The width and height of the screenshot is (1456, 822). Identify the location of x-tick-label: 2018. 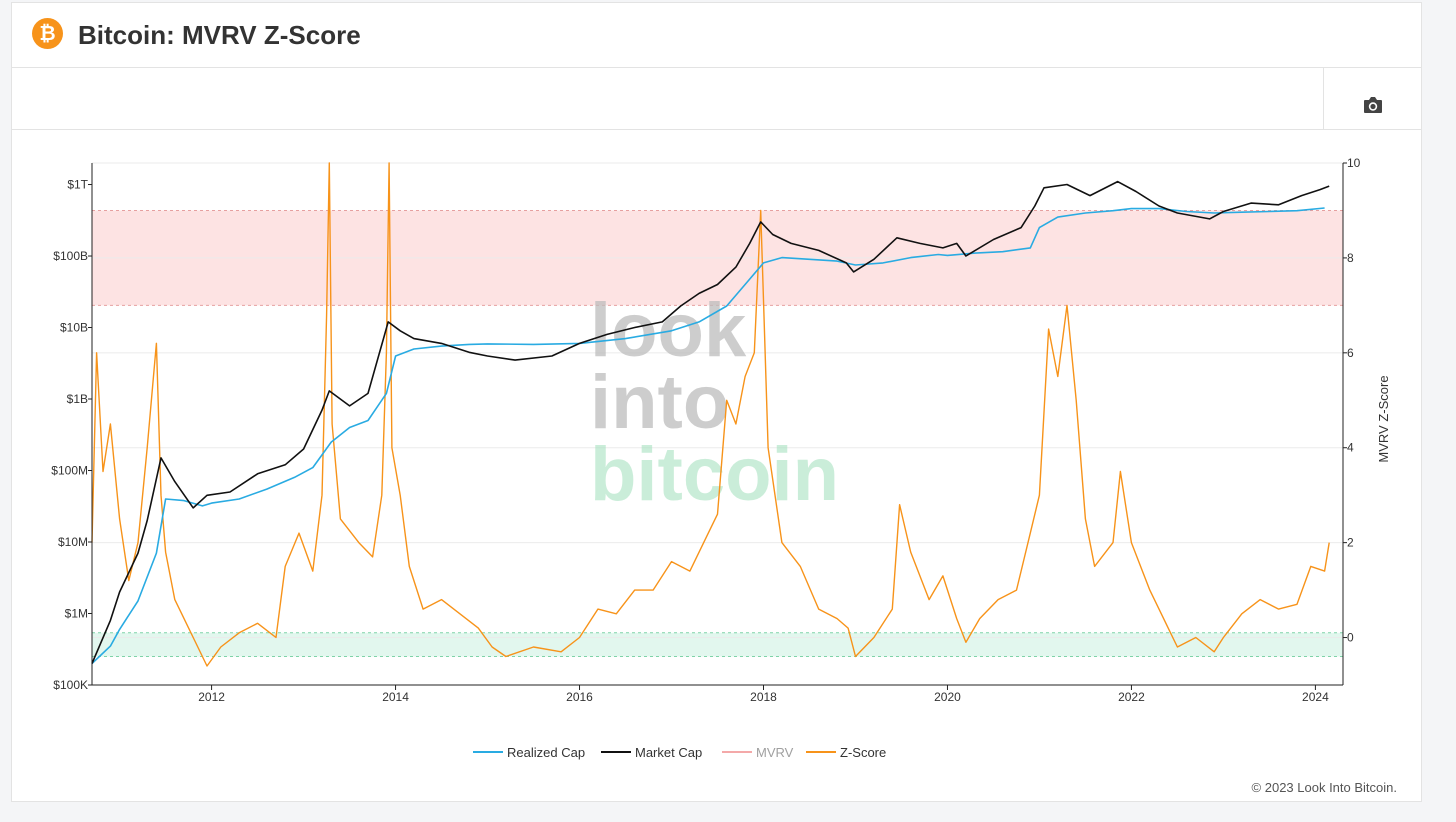
(763, 697).